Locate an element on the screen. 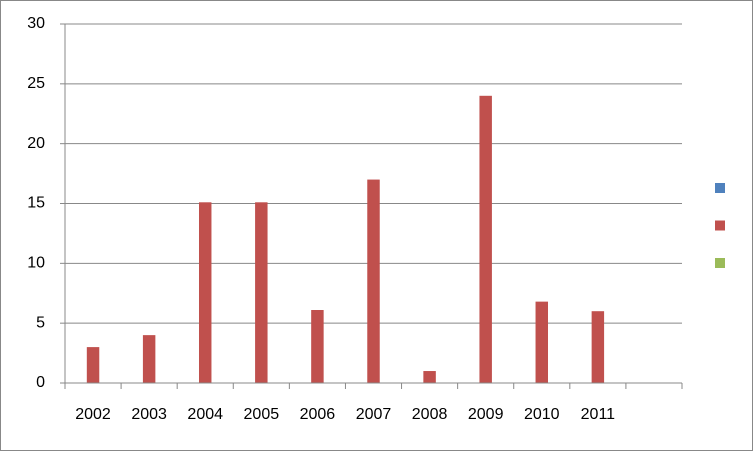  x-tick-label: 2003 is located at coordinates (149, 414).